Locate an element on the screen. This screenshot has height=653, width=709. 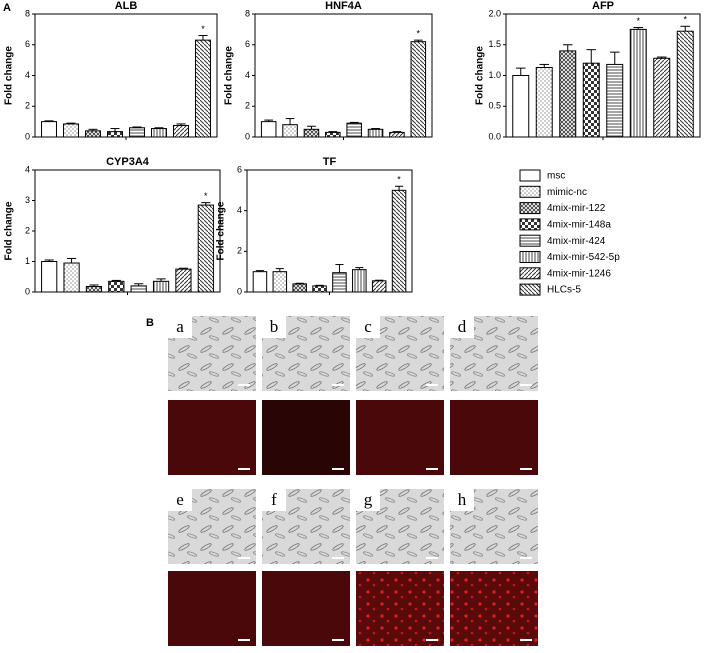
panel-label: A is located at coordinates (7, 8).